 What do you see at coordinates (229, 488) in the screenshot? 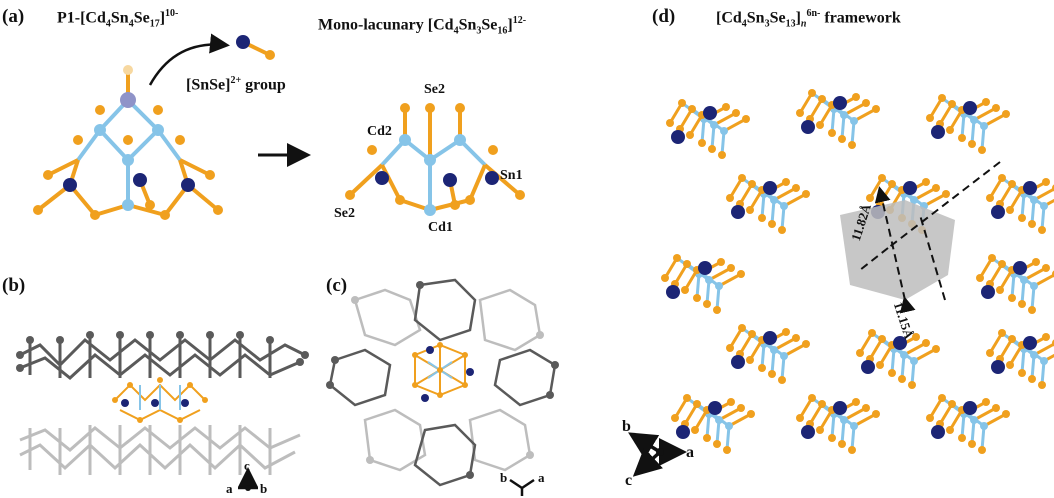
I see `axis-label-a: a` at bounding box center [229, 488].